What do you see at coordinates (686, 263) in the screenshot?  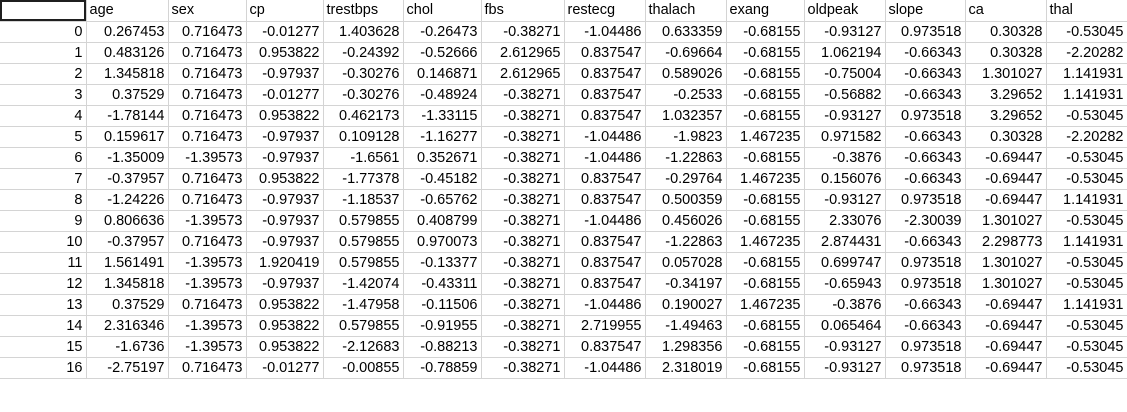 I see `data-cell: 0.057028` at bounding box center [686, 263].